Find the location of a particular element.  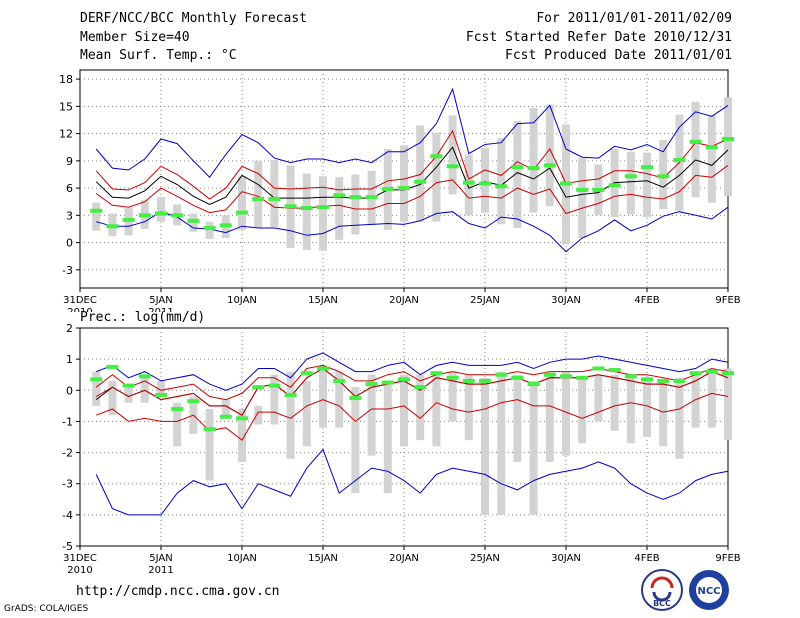

y-tick-label: -2 is located at coordinates (67, 453).